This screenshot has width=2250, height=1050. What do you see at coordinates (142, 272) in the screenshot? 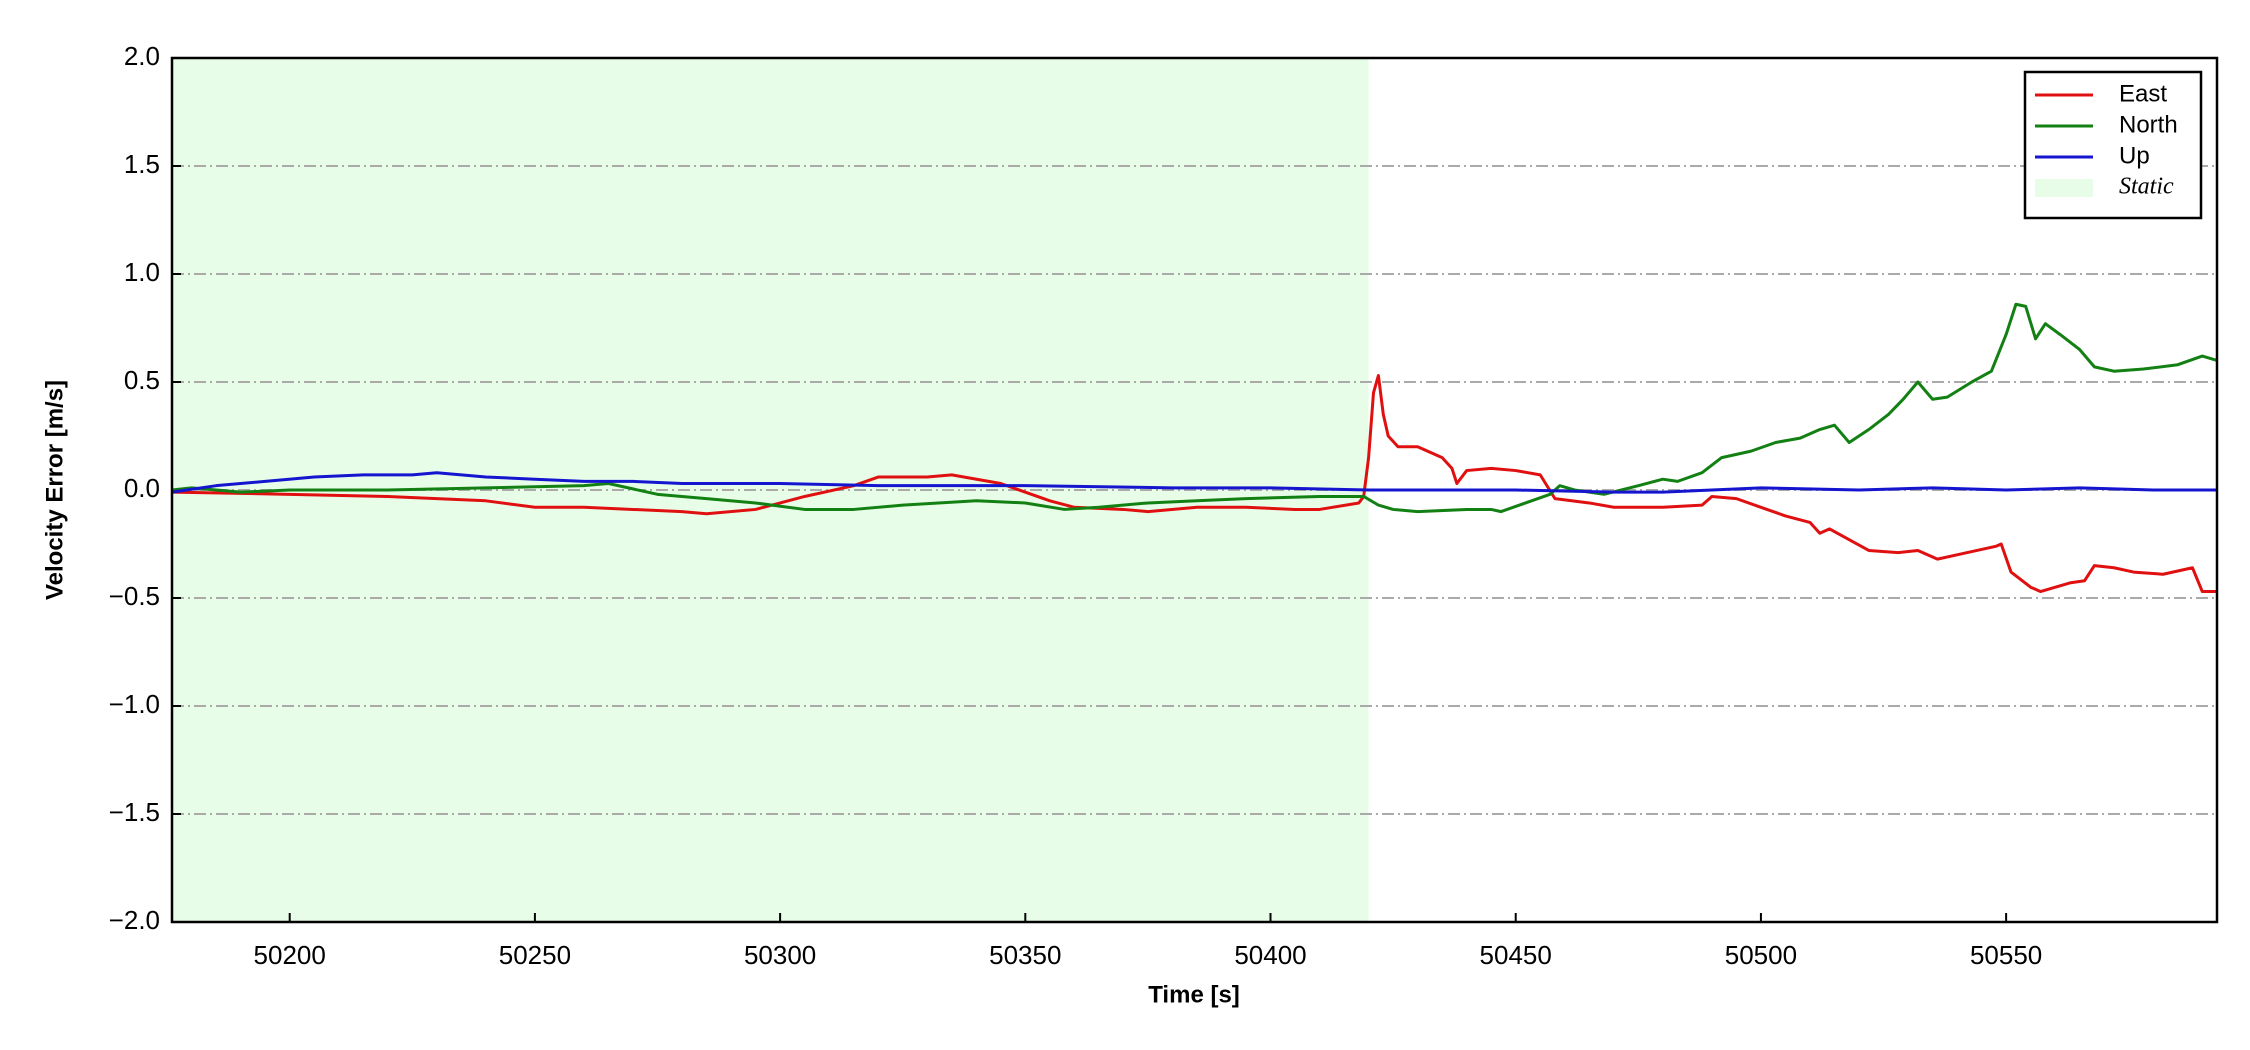
I see `y-tick-label: 1.0` at bounding box center [142, 272].